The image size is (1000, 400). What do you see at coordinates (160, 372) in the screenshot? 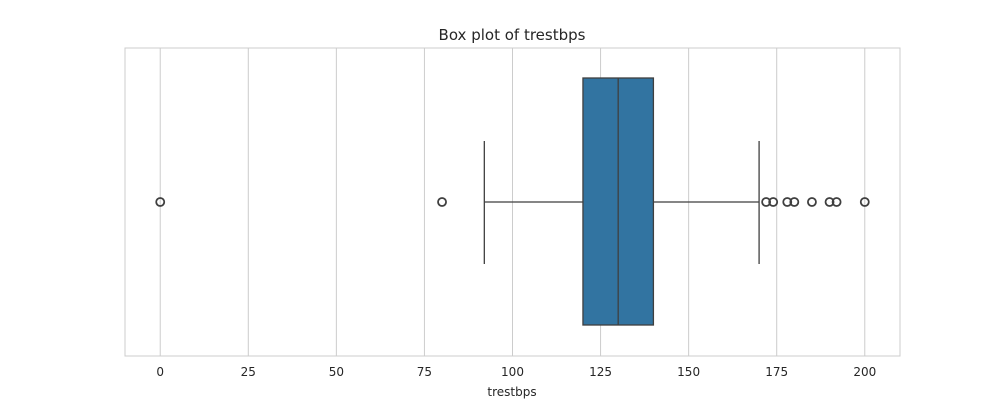
I see `x-tick-label: 0` at bounding box center [160, 372].